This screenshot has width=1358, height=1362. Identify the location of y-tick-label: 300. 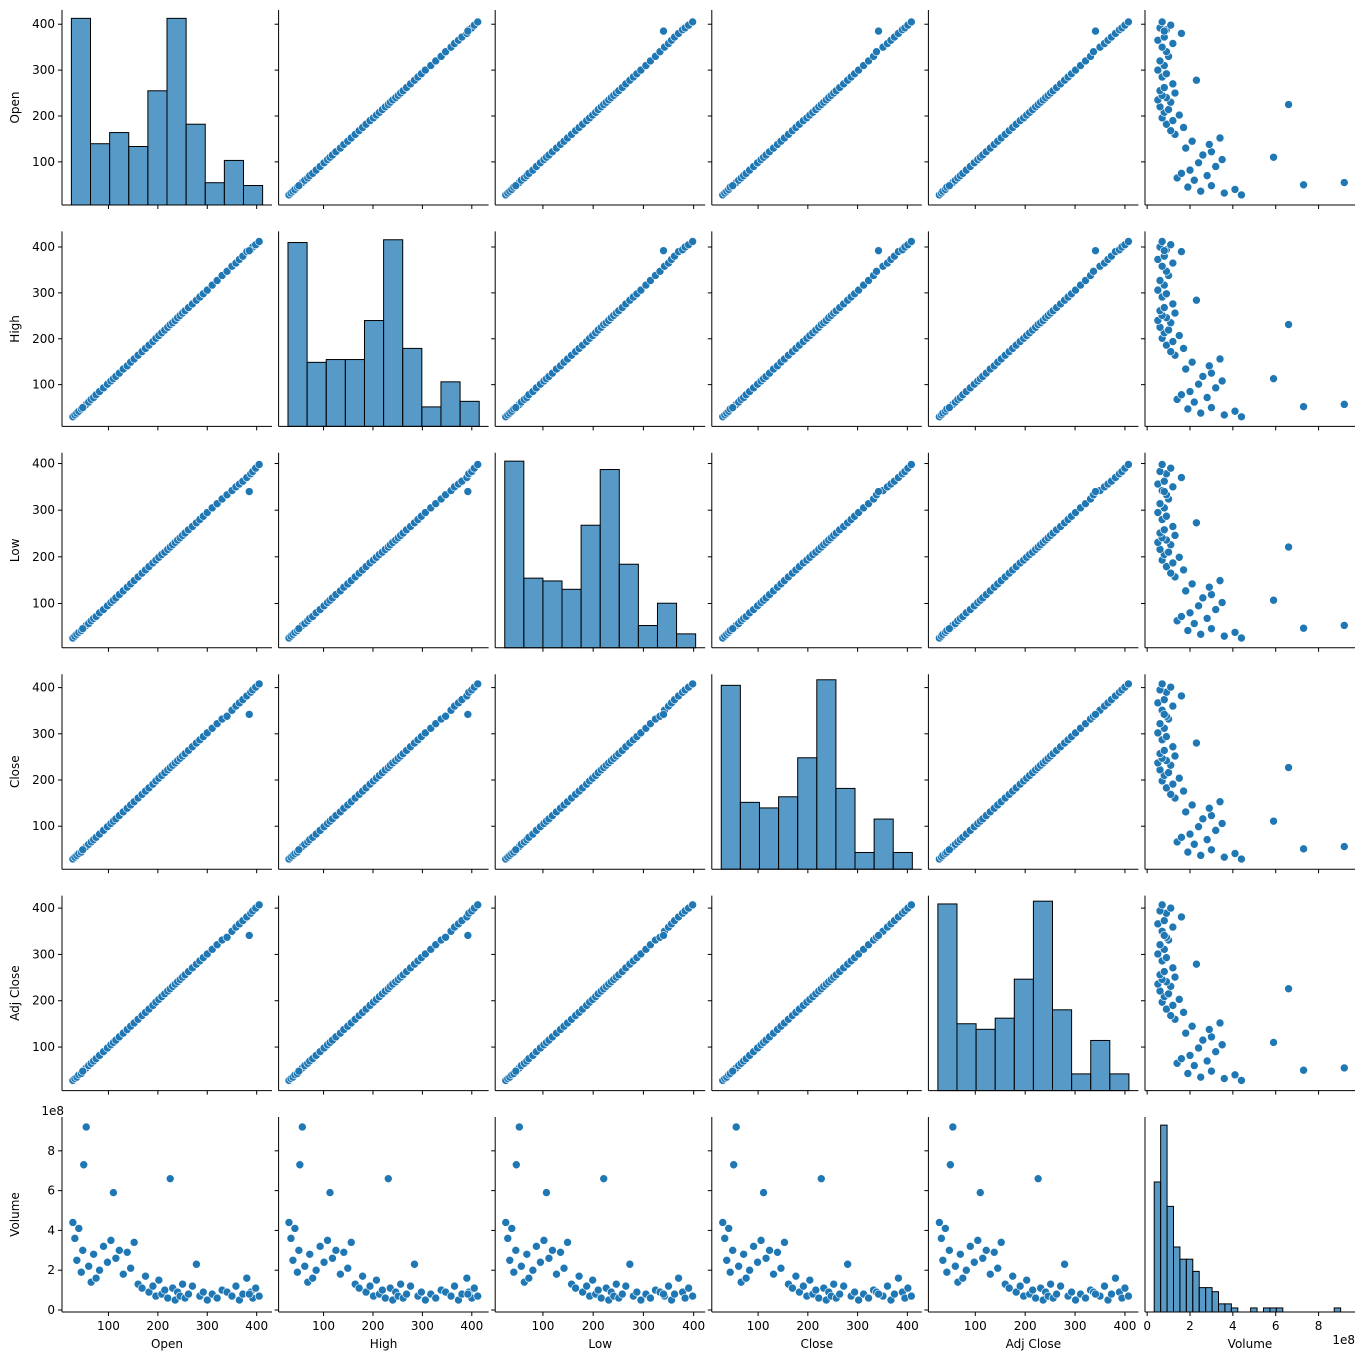
(43, 510).